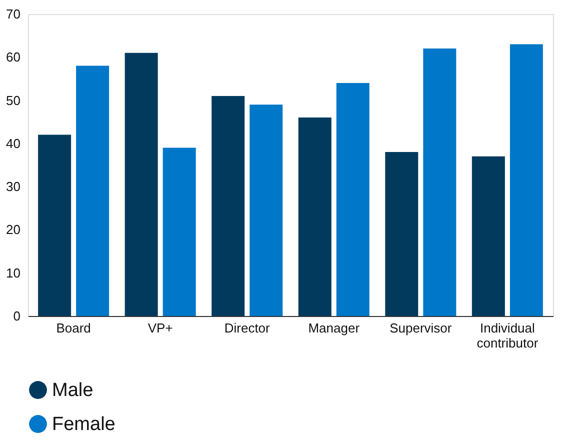  I want to click on x-tick-label: Board, so click(73, 328).